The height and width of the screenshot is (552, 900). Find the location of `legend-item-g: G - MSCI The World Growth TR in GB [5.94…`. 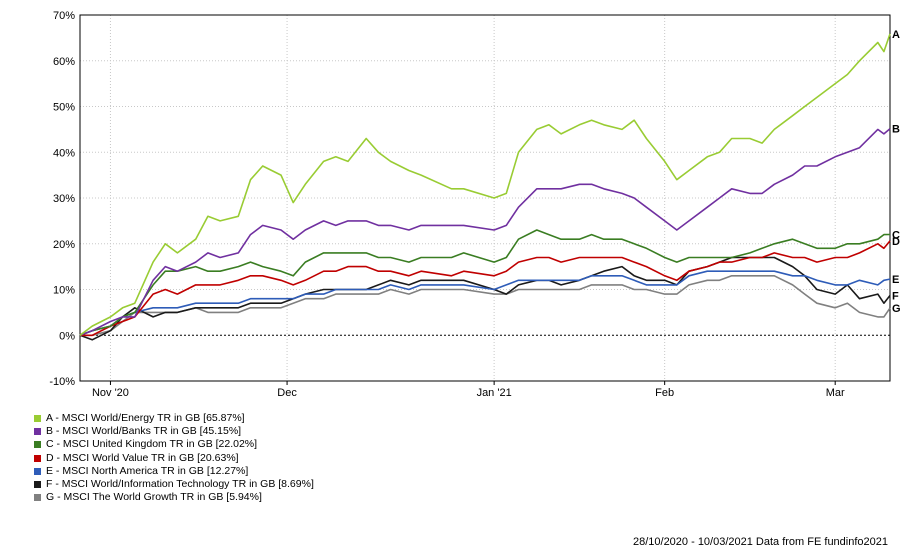

legend-item-g: G - MSCI The World Growth TR in GB [5.94… is located at coordinates (174, 497).